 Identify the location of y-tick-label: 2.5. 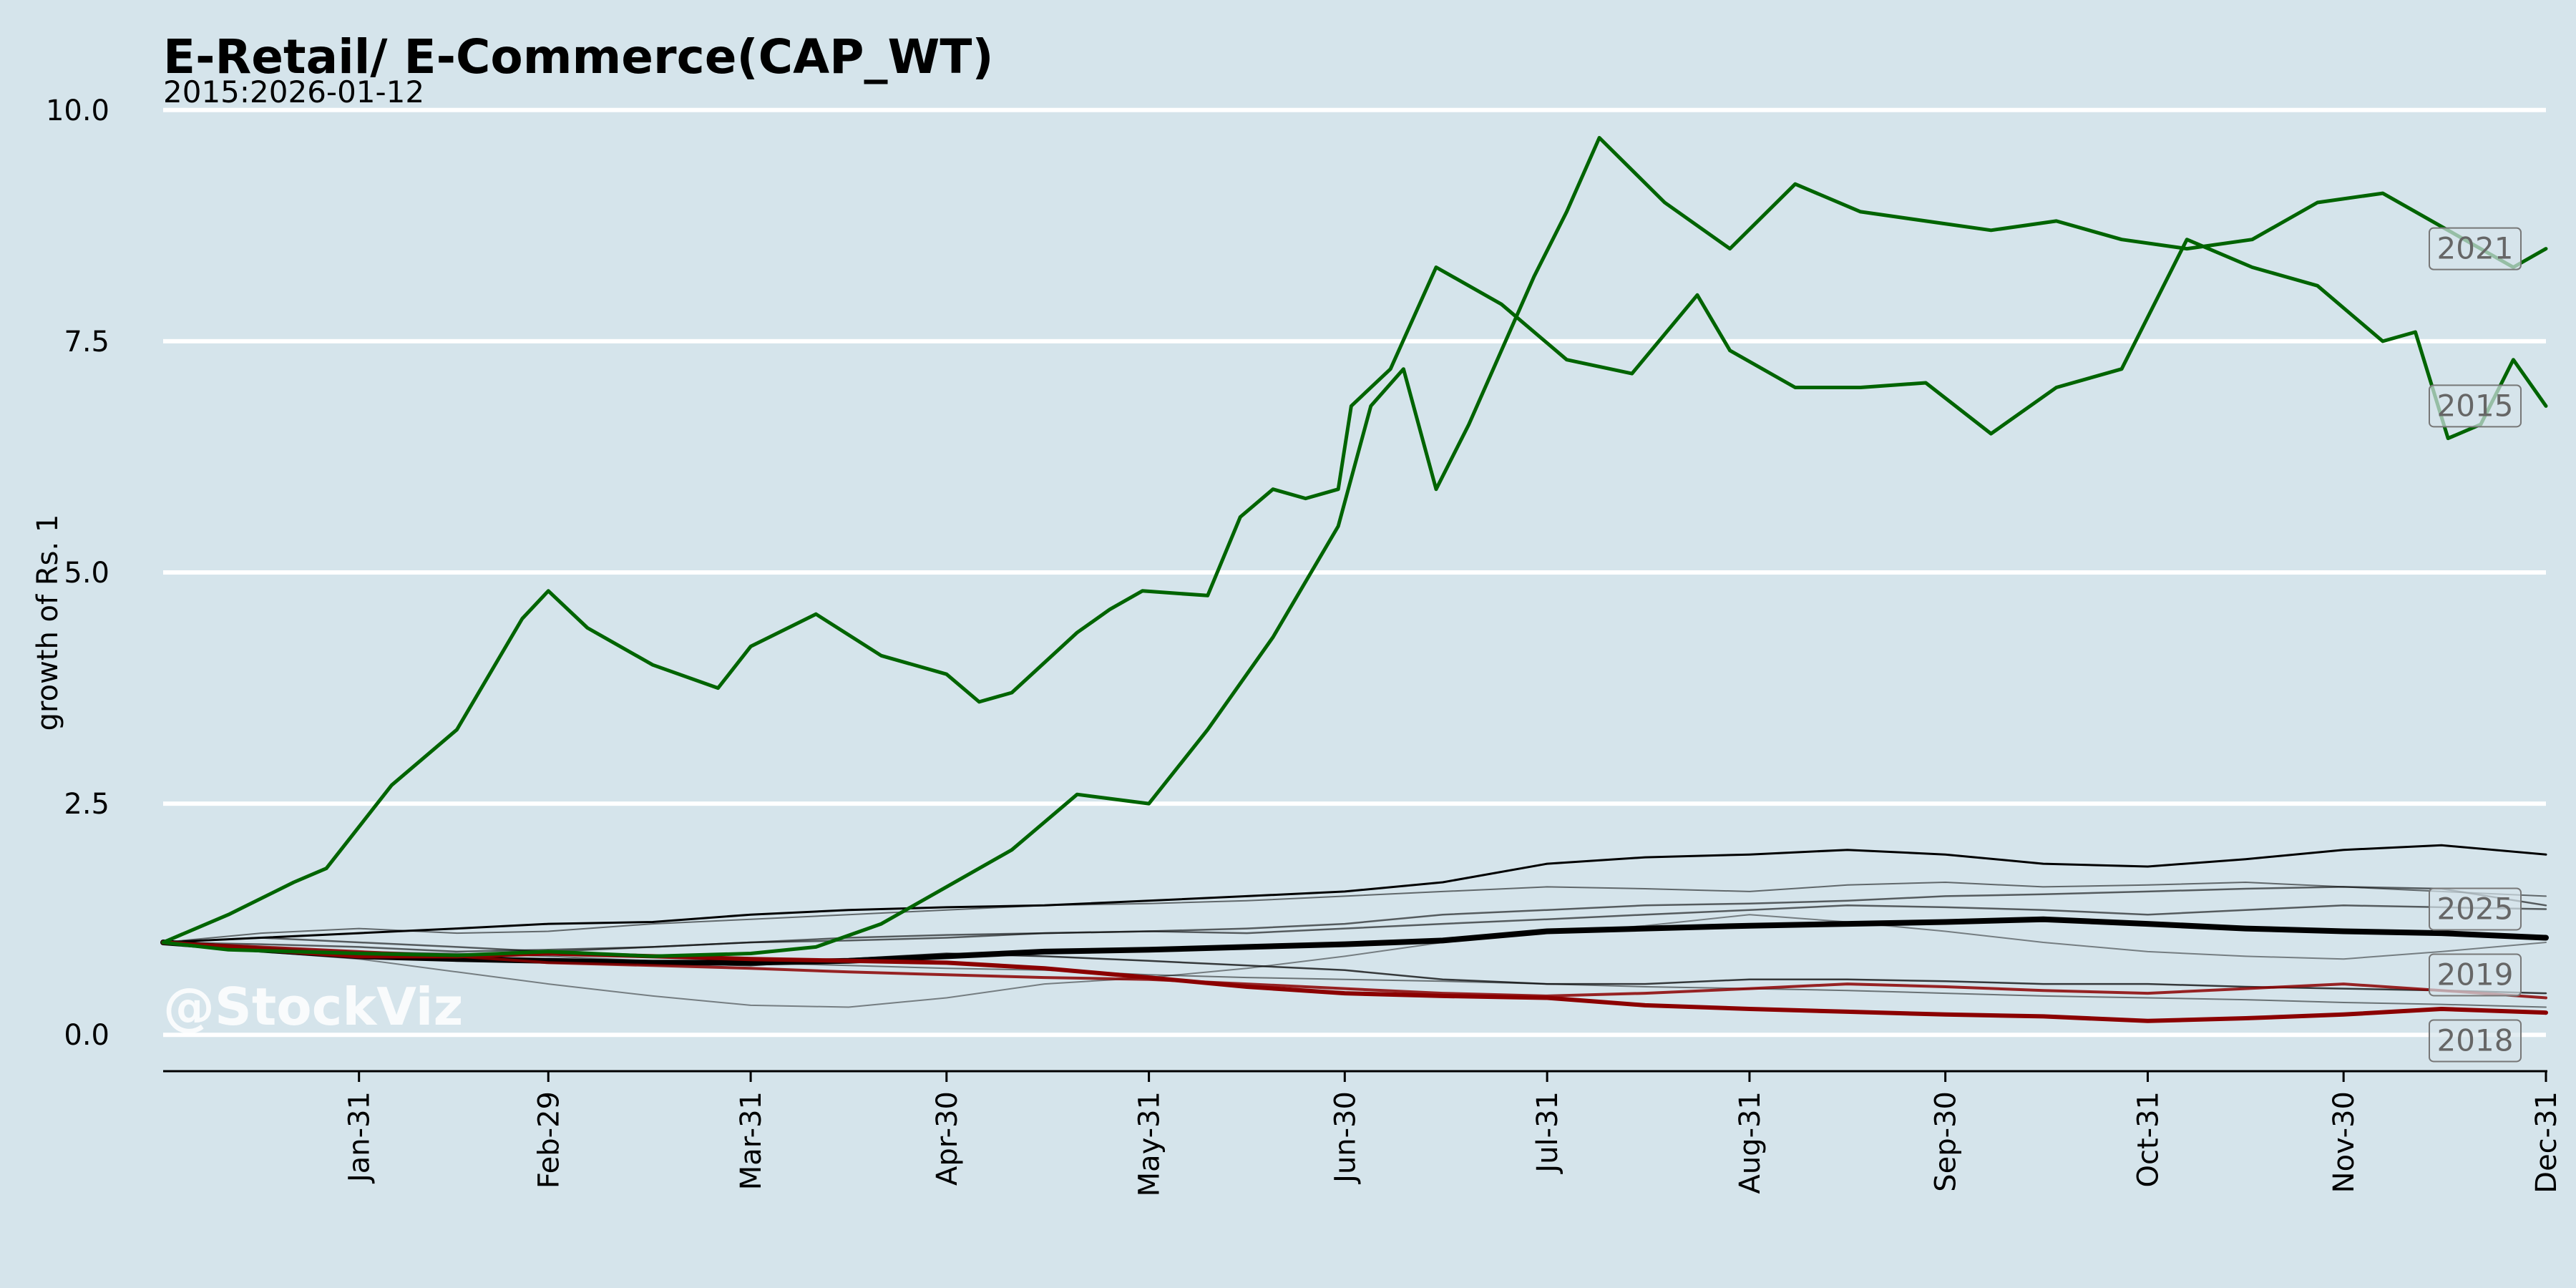
(86, 805).